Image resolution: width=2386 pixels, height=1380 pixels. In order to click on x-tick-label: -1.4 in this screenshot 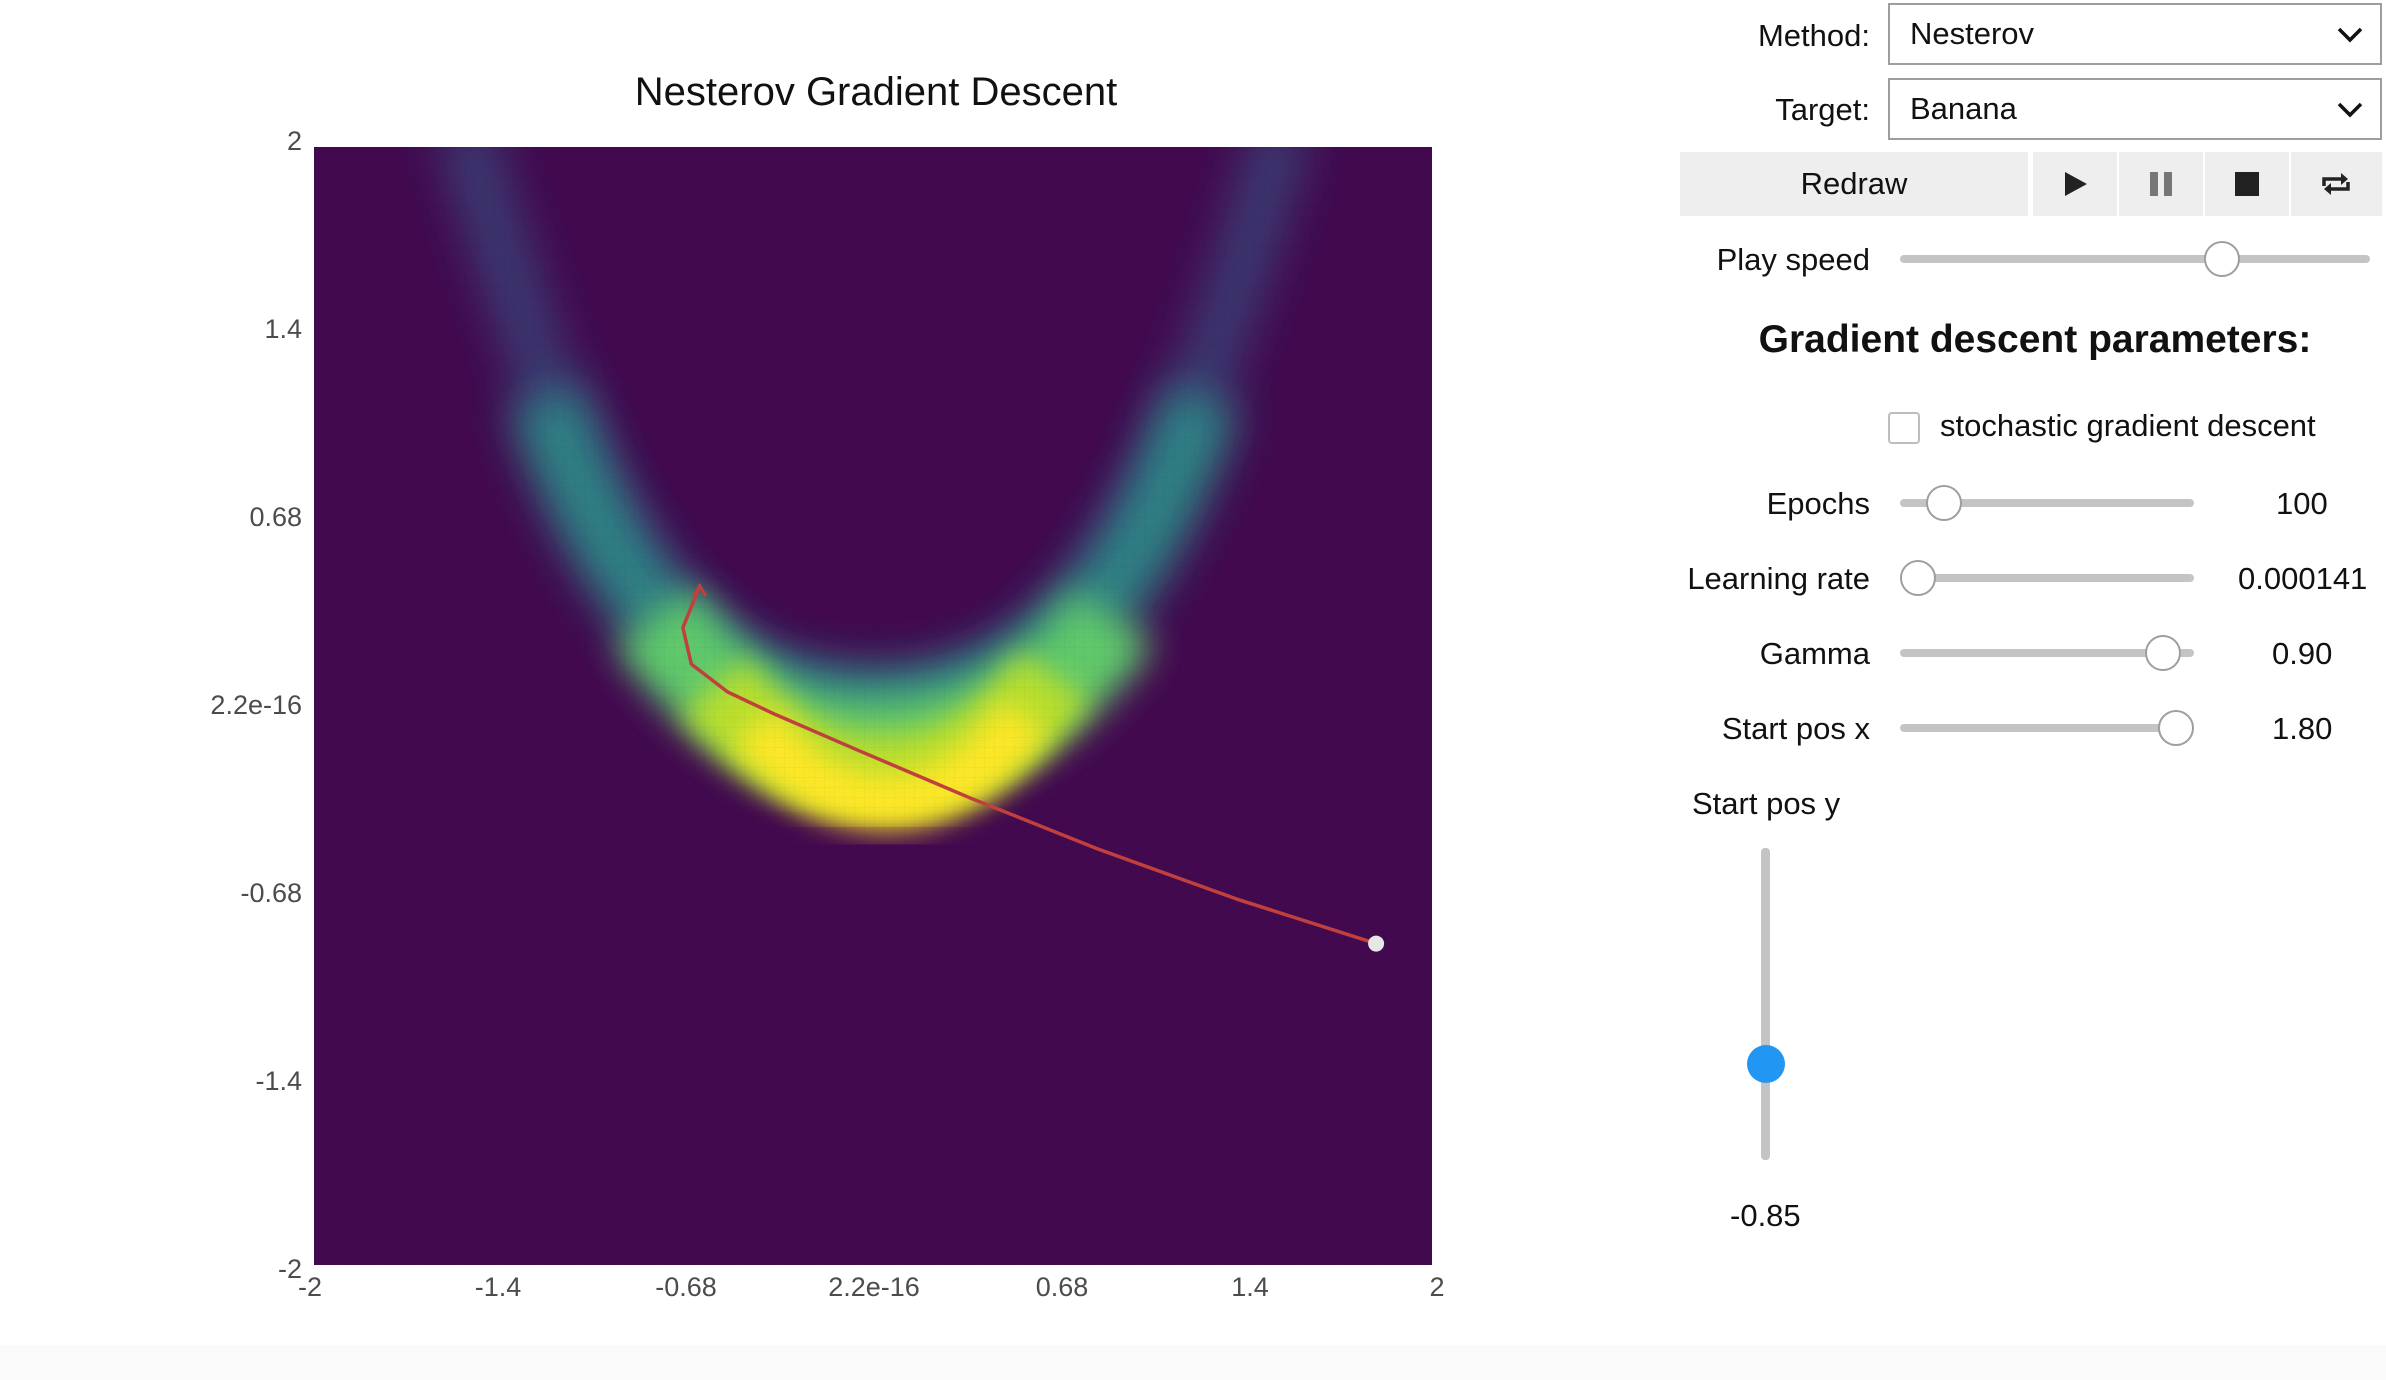, I will do `click(498, 1287)`.